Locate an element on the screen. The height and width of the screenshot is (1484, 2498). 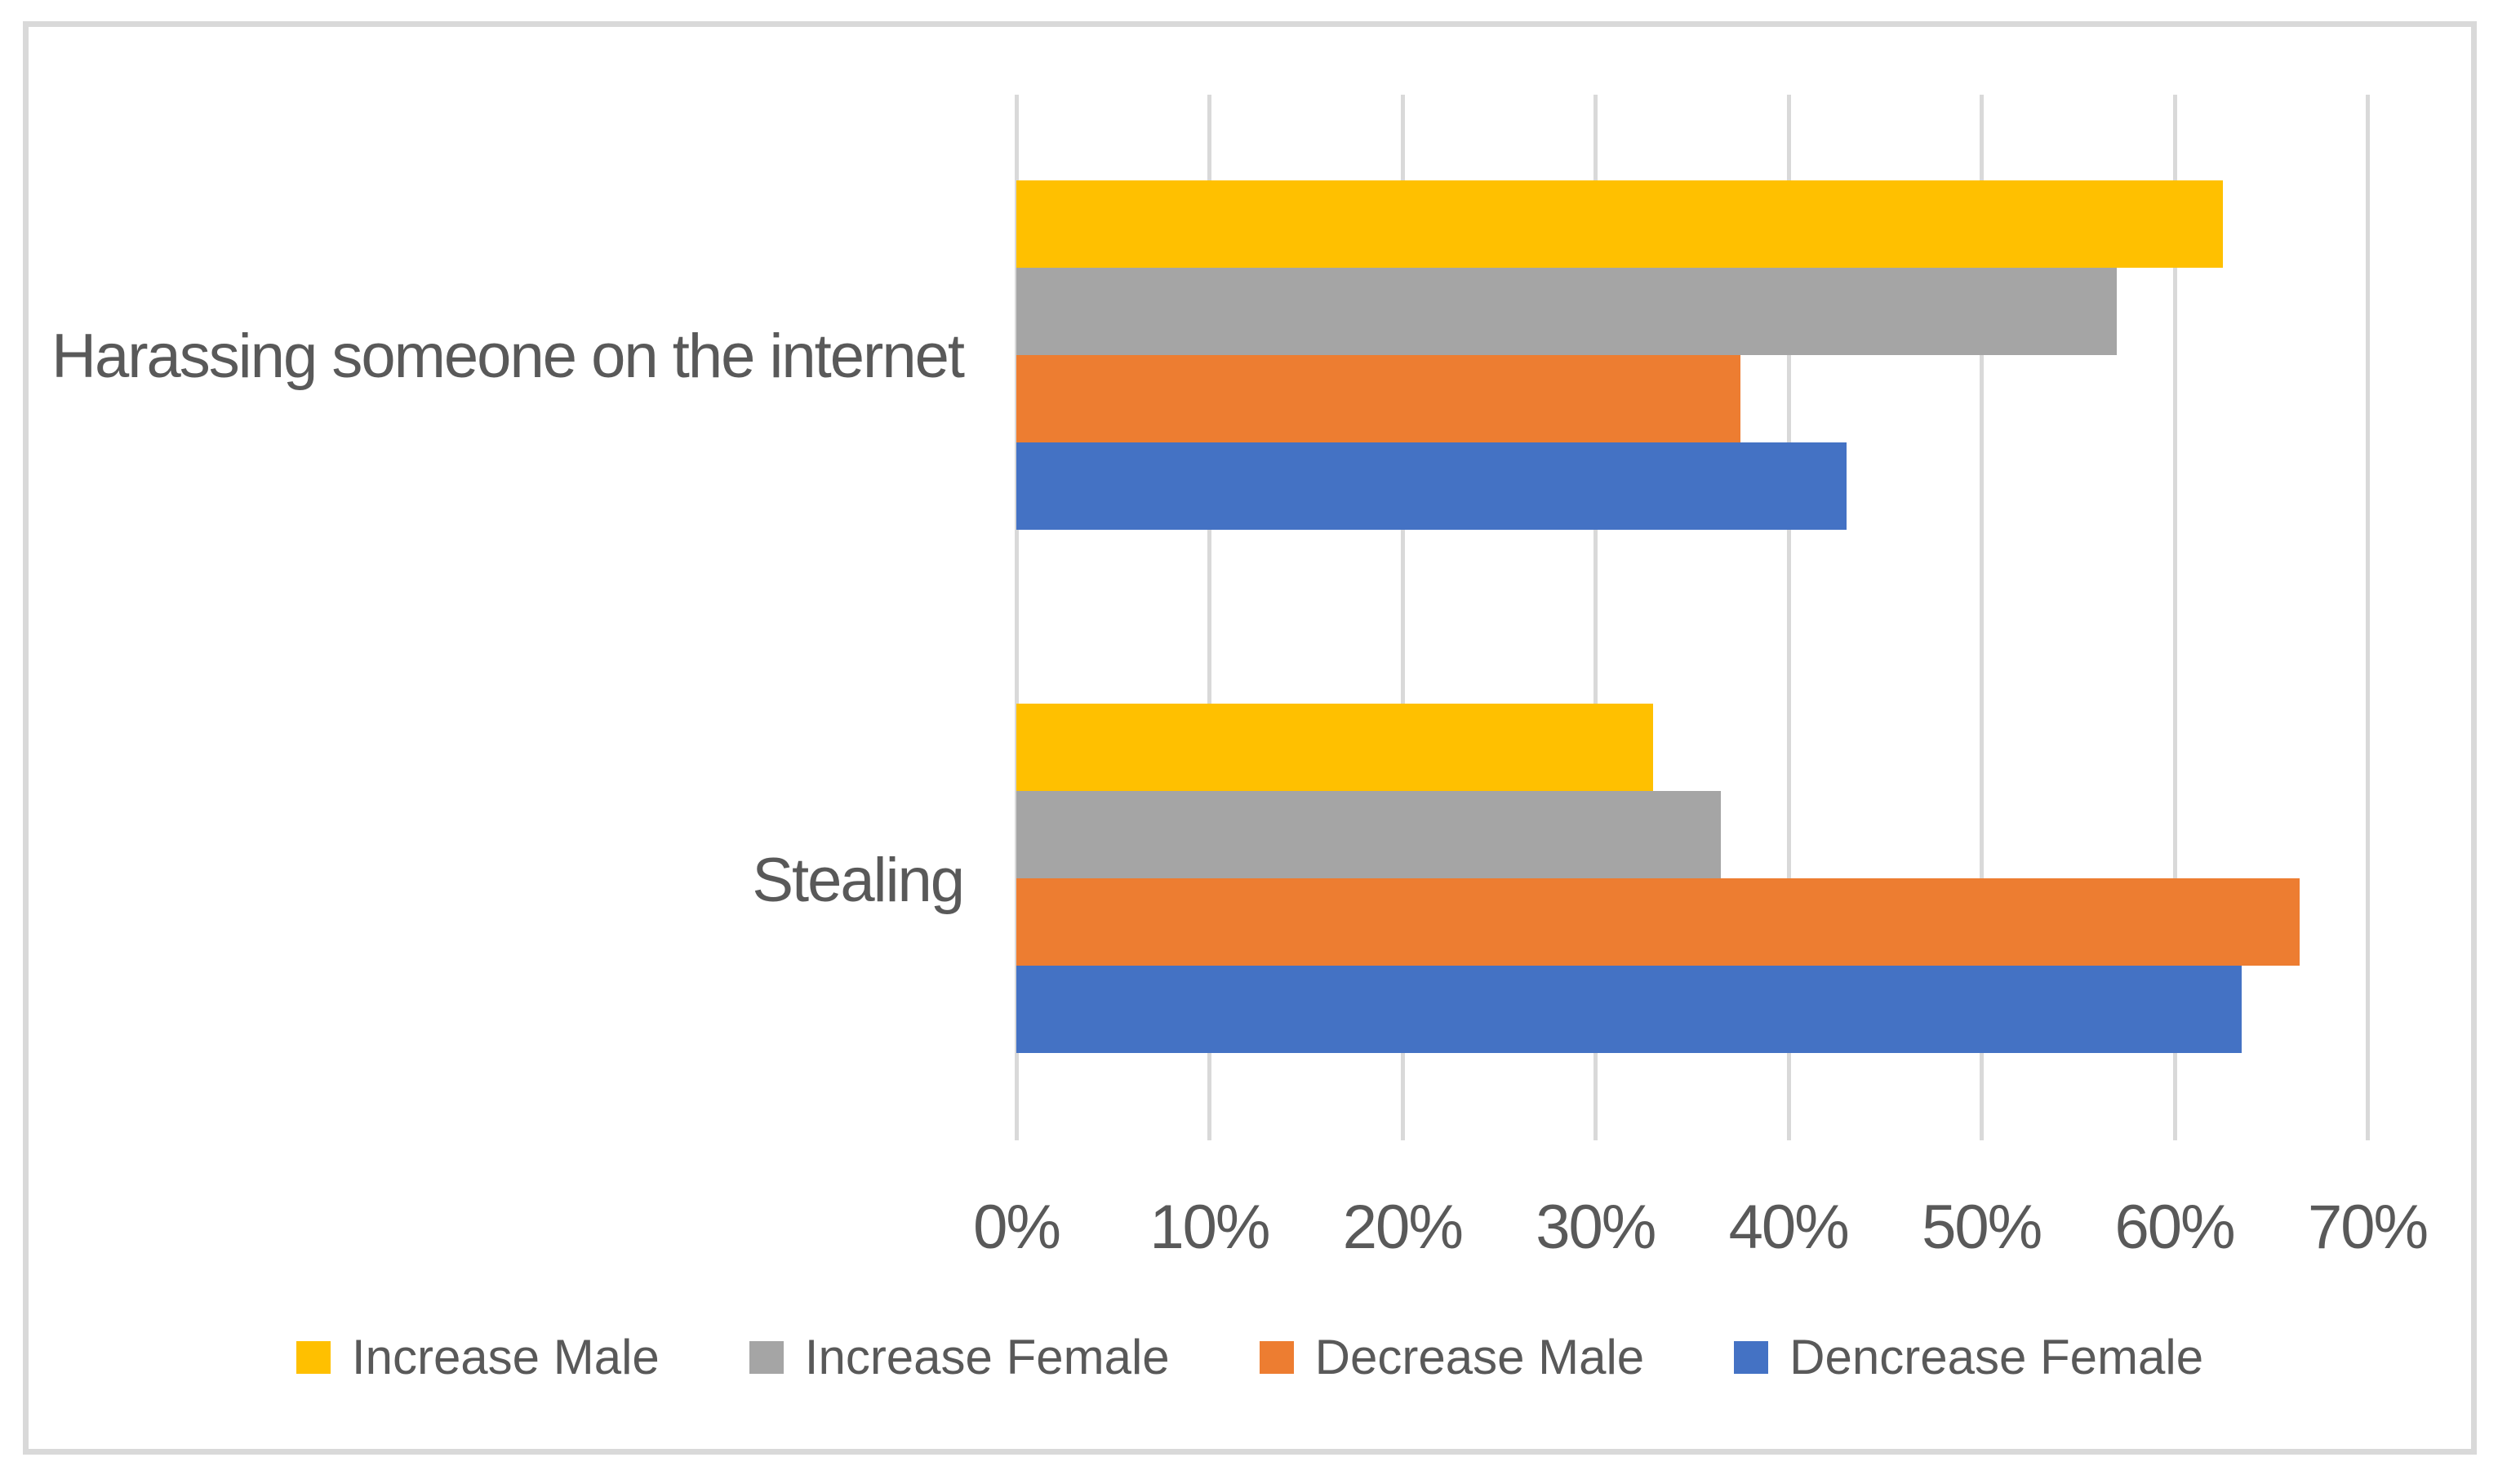
x-tick-label: 40% is located at coordinates (1789, 1227).